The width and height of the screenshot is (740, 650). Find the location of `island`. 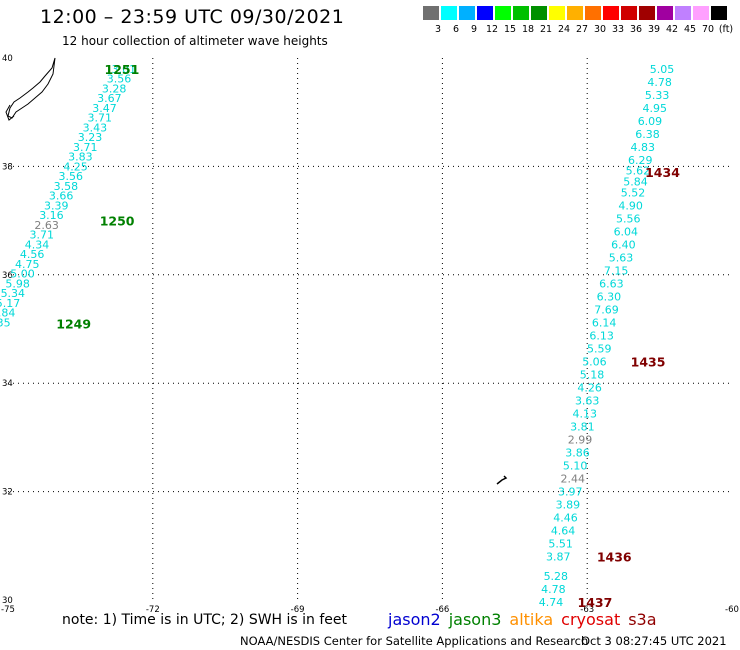

island is located at coordinates (502, 480).